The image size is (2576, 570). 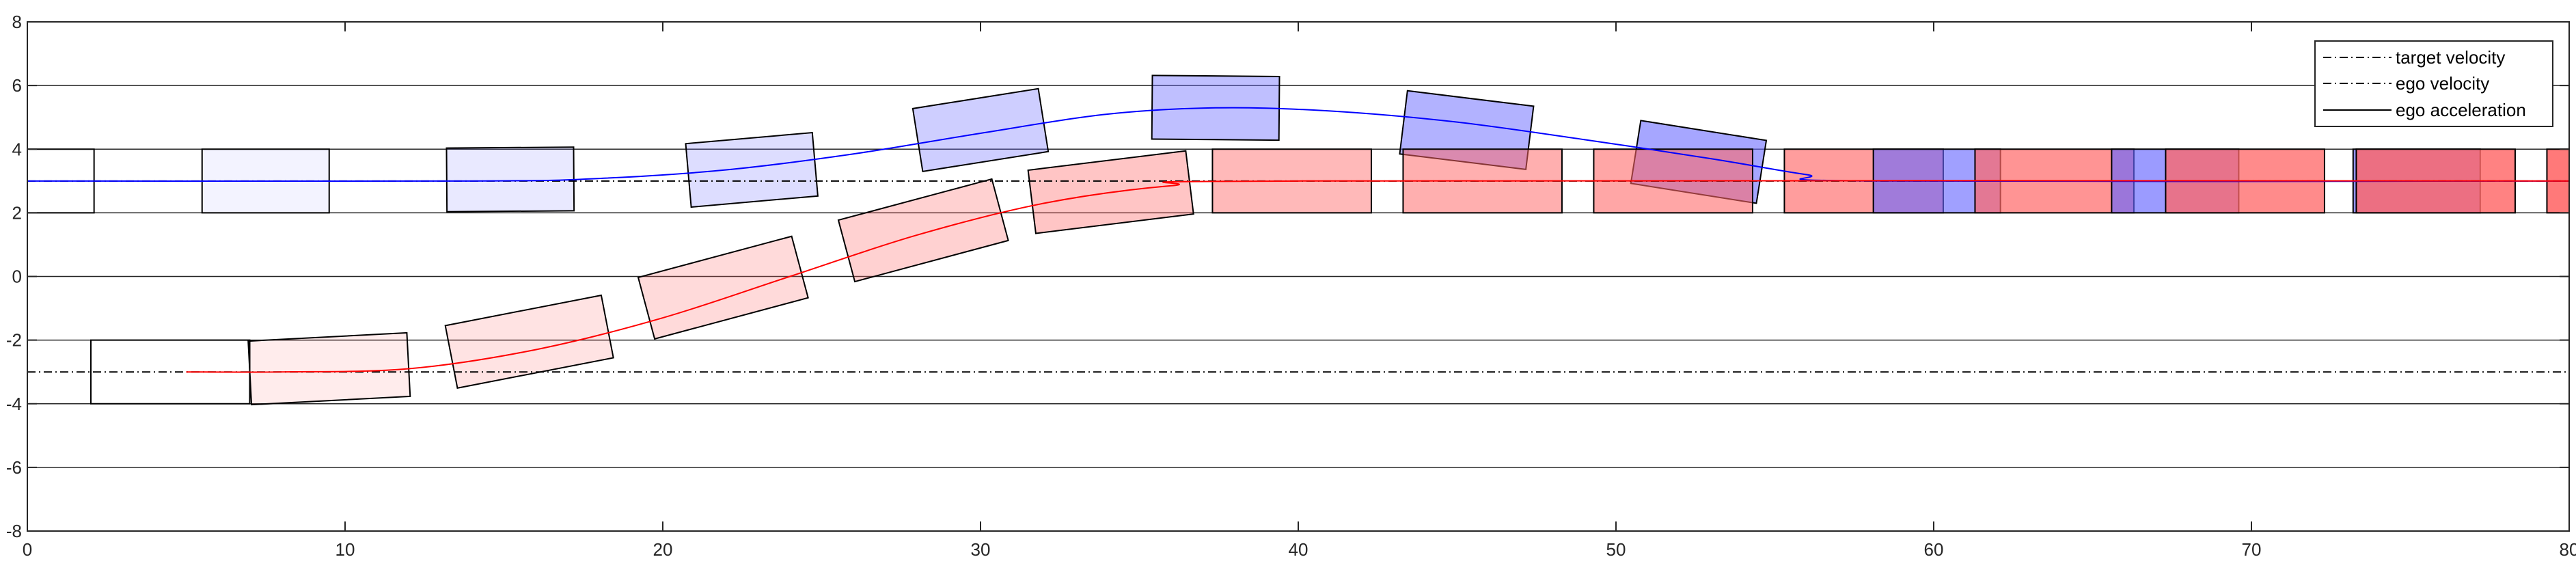 What do you see at coordinates (17, 22) in the screenshot?
I see `y-tick-label: 8` at bounding box center [17, 22].